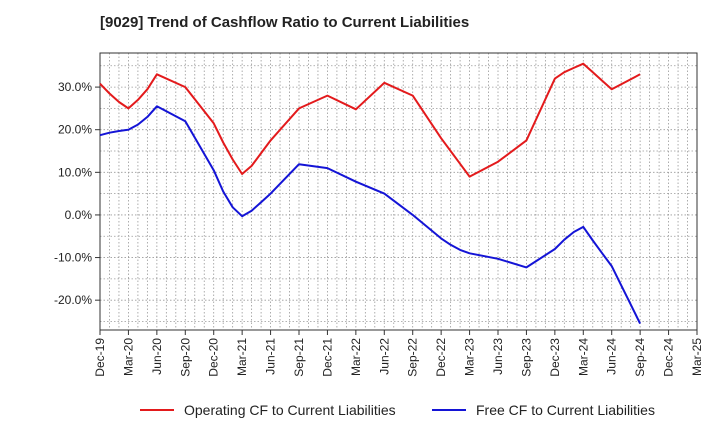 This screenshot has width=720, height=440. Describe the element at coordinates (327, 357) in the screenshot. I see `x-tick-label: Dec-21` at that location.